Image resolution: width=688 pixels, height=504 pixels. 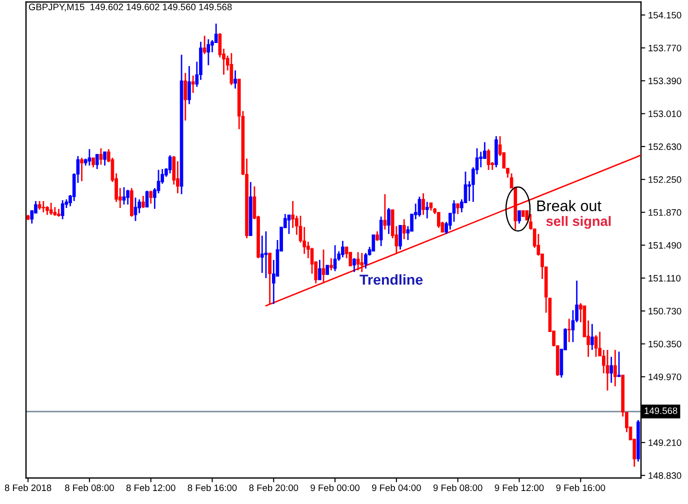 What do you see at coordinates (578, 222) in the screenshot?
I see `annotation: sell signal` at bounding box center [578, 222].